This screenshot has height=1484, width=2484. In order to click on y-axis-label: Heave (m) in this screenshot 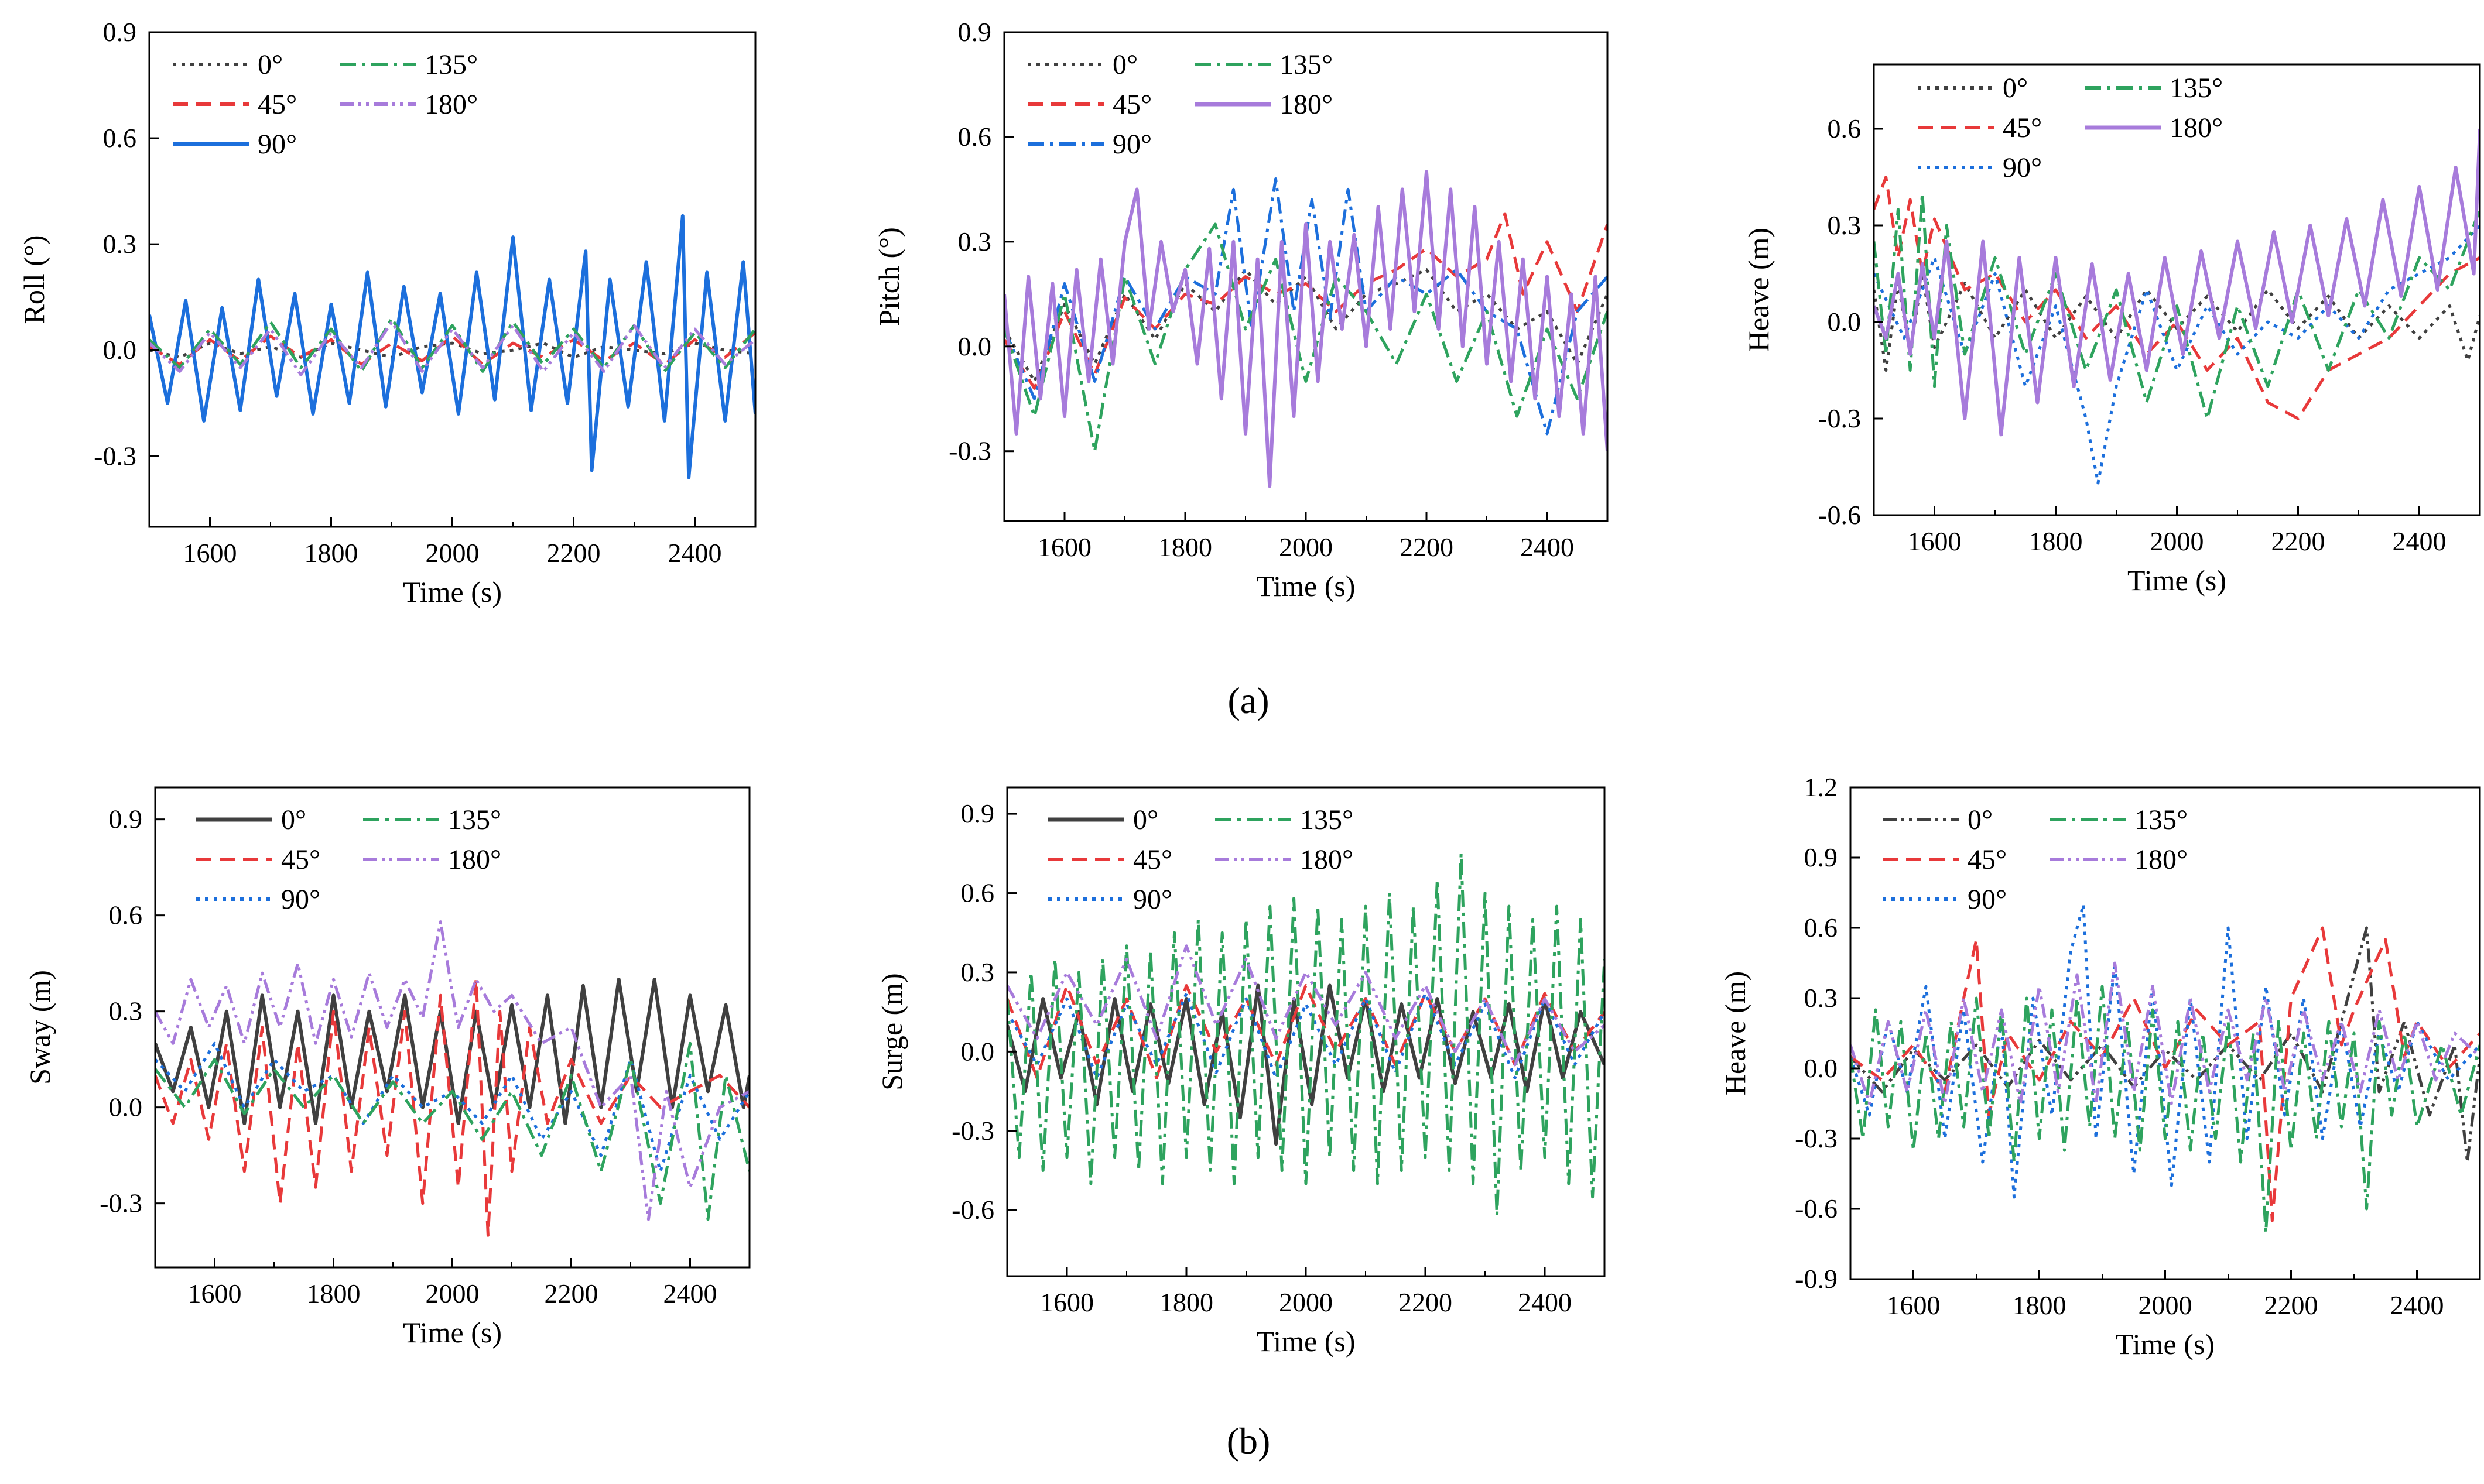, I will do `click(1758, 290)`.